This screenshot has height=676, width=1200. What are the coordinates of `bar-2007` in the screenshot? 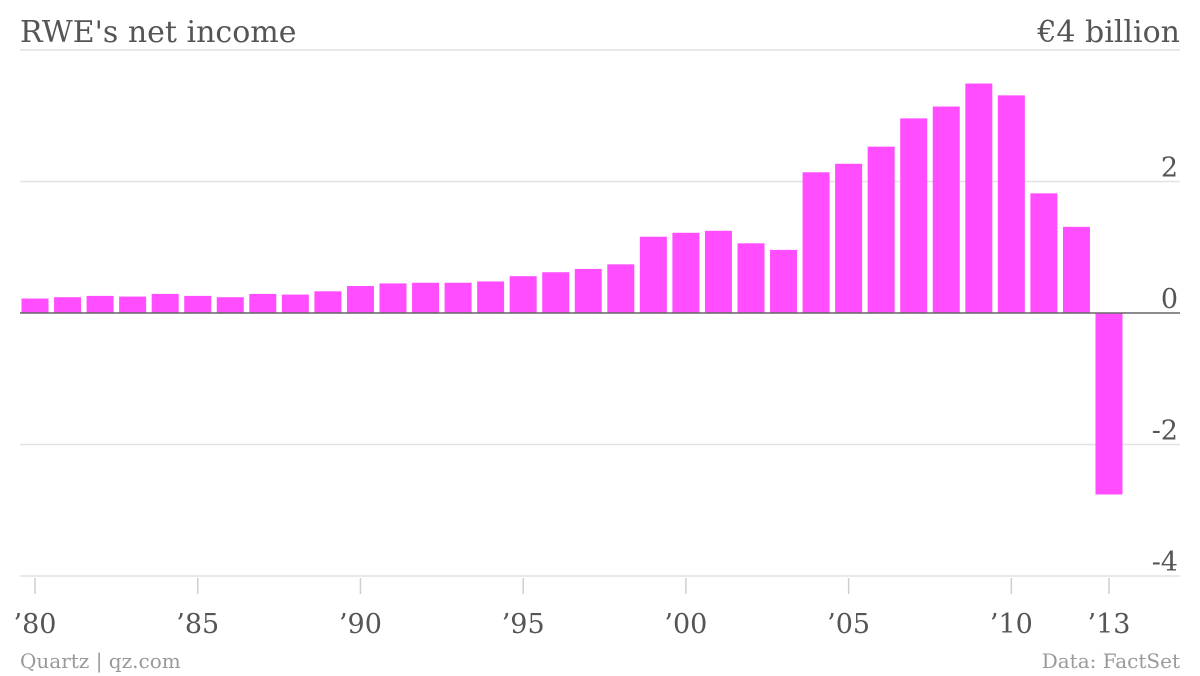 It's located at (914, 215).